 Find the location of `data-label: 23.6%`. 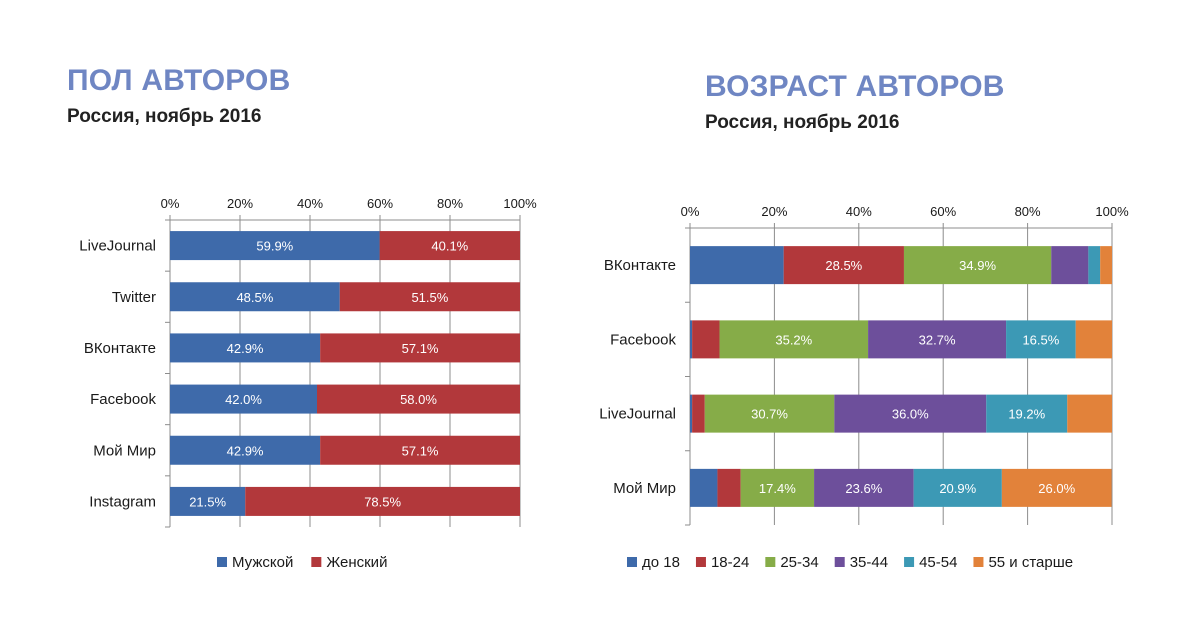

data-label: 23.6% is located at coordinates (863, 488).